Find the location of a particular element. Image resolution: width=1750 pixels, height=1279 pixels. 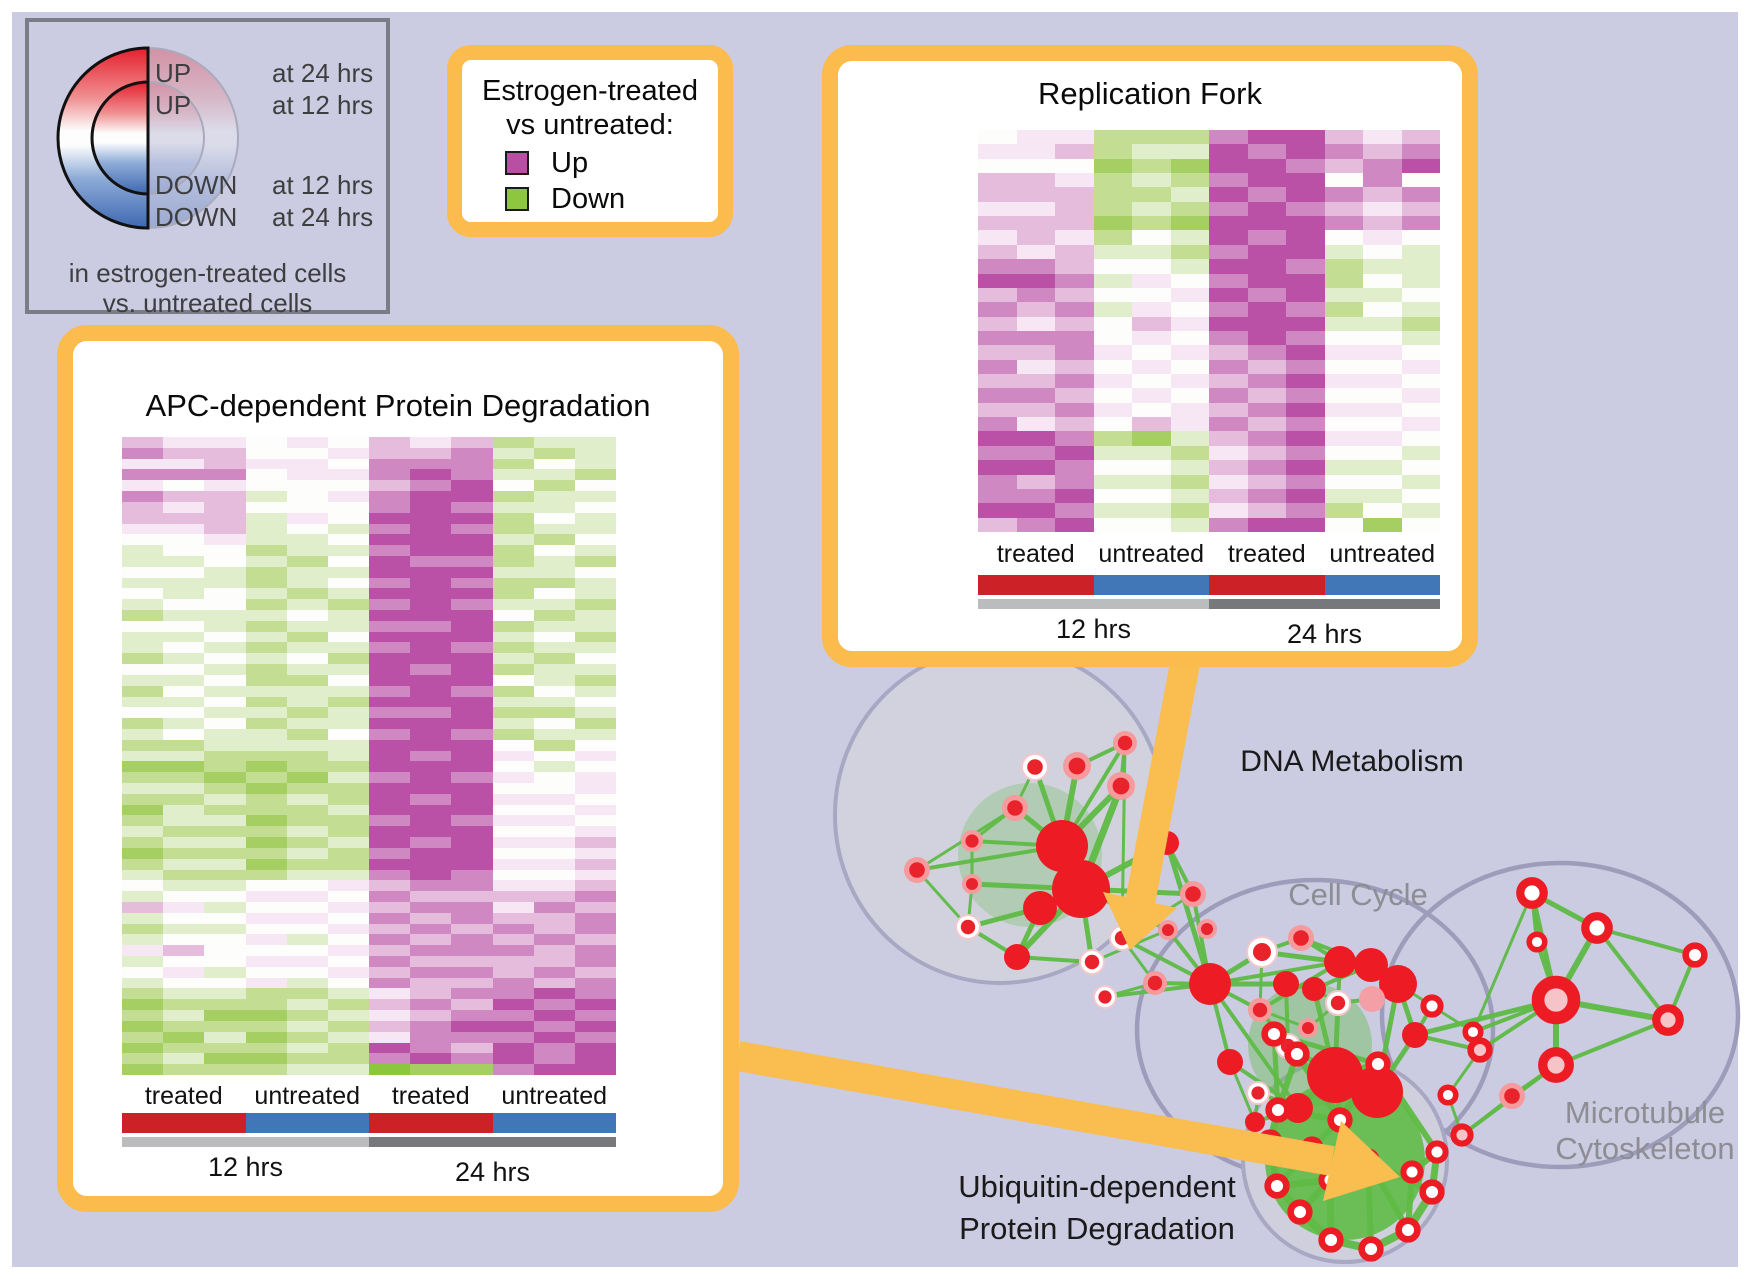

updown-color-legend-title-line2: vs untreated: is located at coordinates (590, 125).